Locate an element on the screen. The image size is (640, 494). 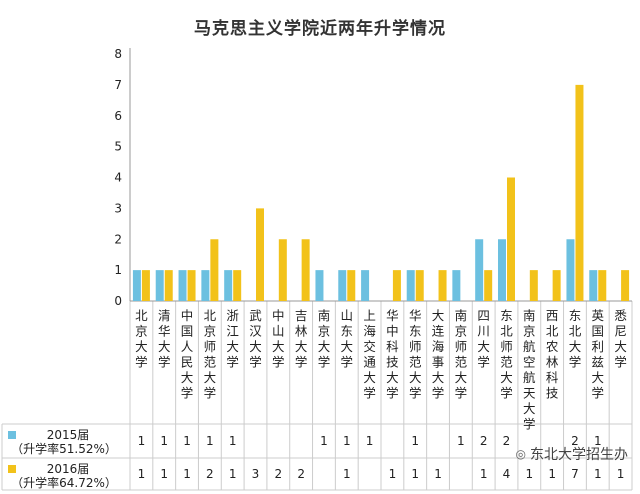
category-label: 悉尼大学 is located at coordinates (620, 339).